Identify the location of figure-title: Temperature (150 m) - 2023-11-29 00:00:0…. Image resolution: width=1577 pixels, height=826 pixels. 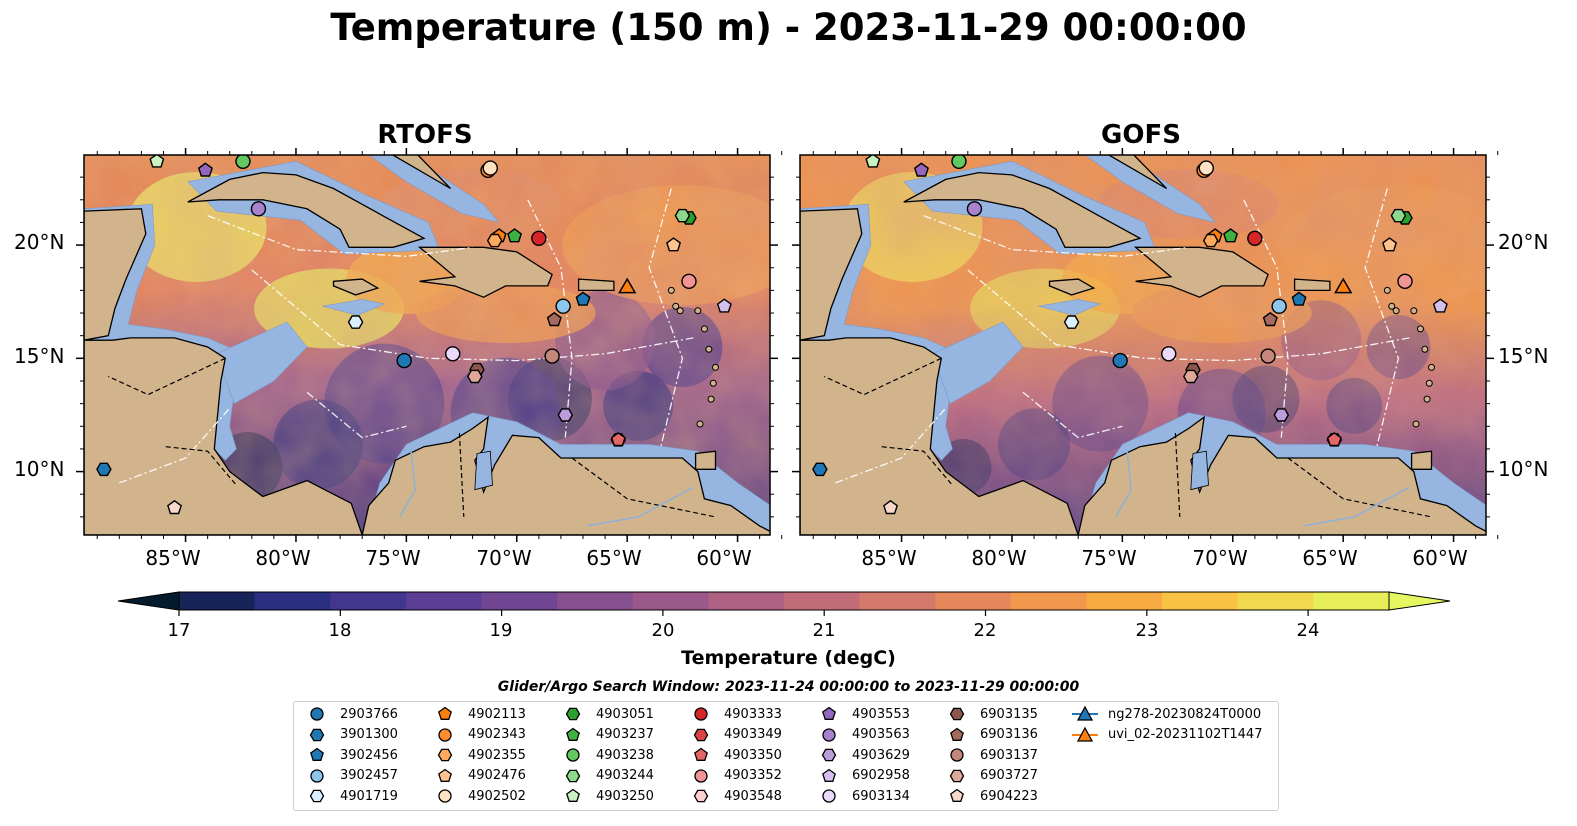
(788, 27).